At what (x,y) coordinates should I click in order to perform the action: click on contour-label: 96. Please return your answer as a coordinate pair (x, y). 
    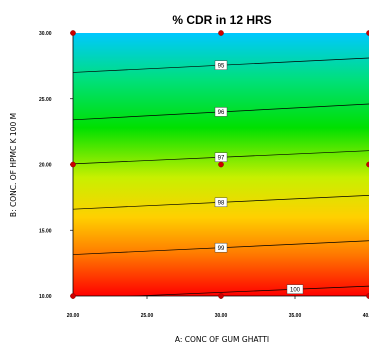
    Looking at the image, I should click on (221, 113).